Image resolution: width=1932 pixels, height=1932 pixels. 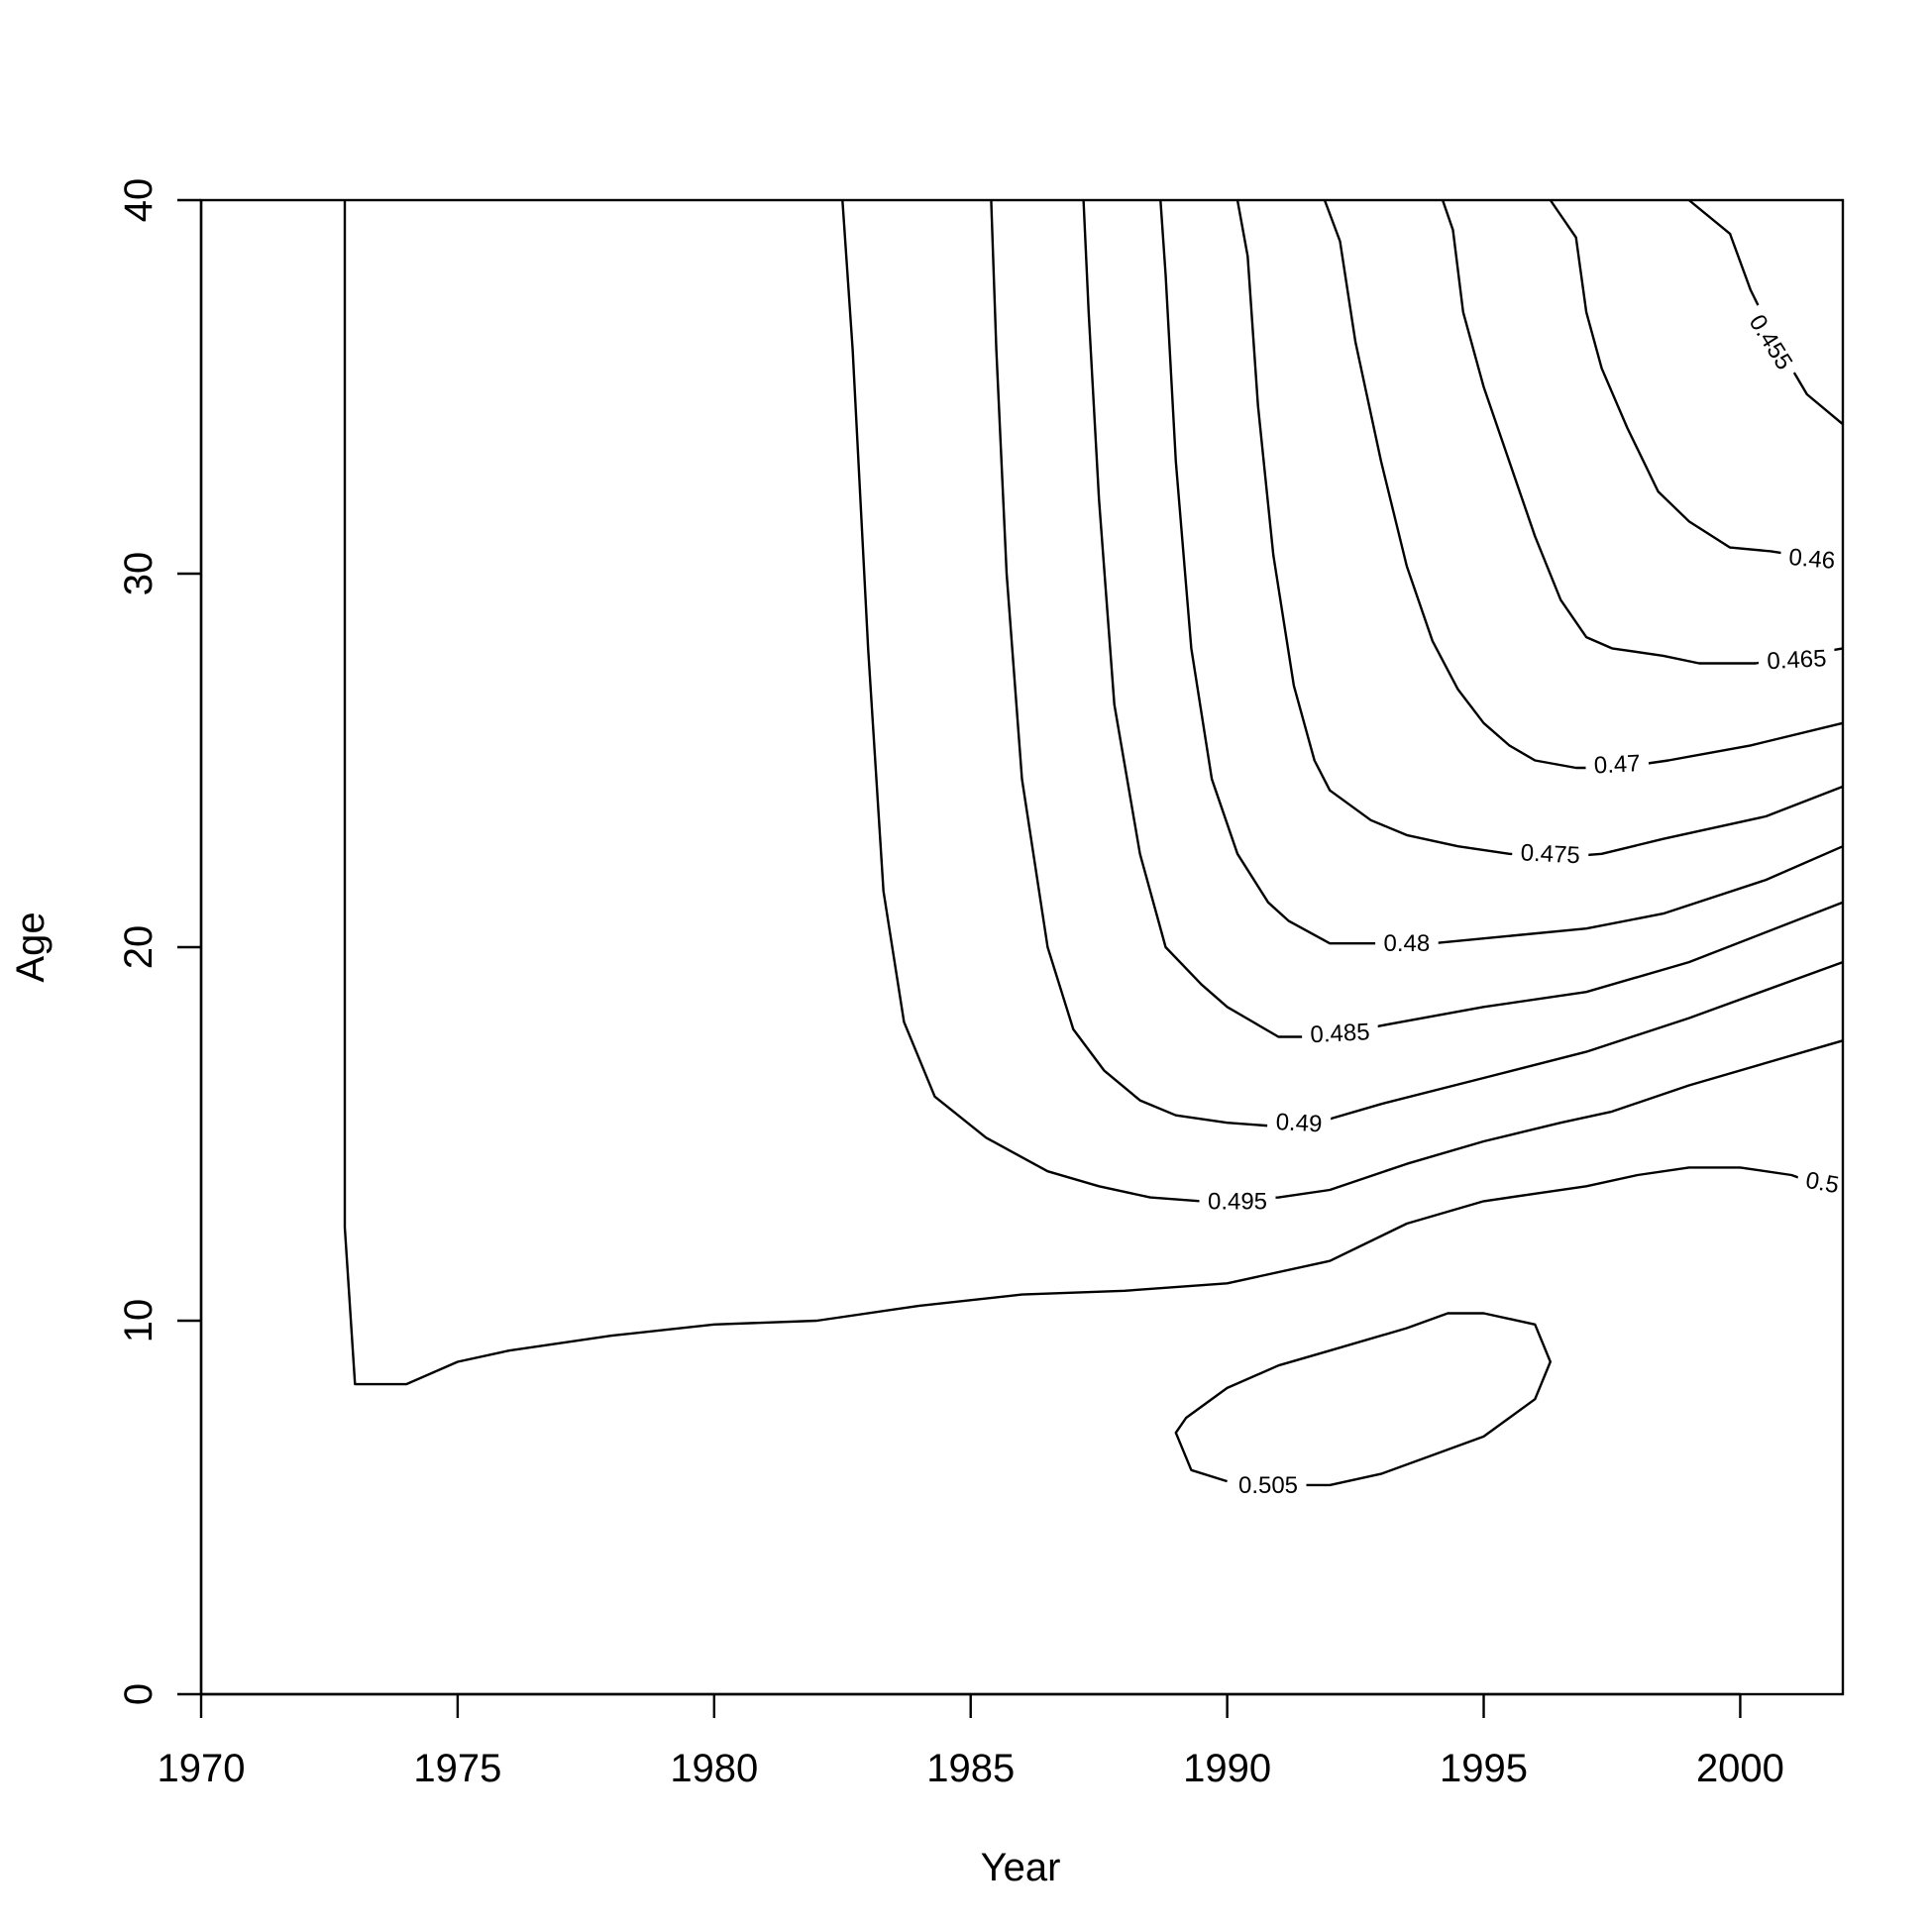 What do you see at coordinates (139, 947) in the screenshot?
I see `y-tick-label: 20` at bounding box center [139, 947].